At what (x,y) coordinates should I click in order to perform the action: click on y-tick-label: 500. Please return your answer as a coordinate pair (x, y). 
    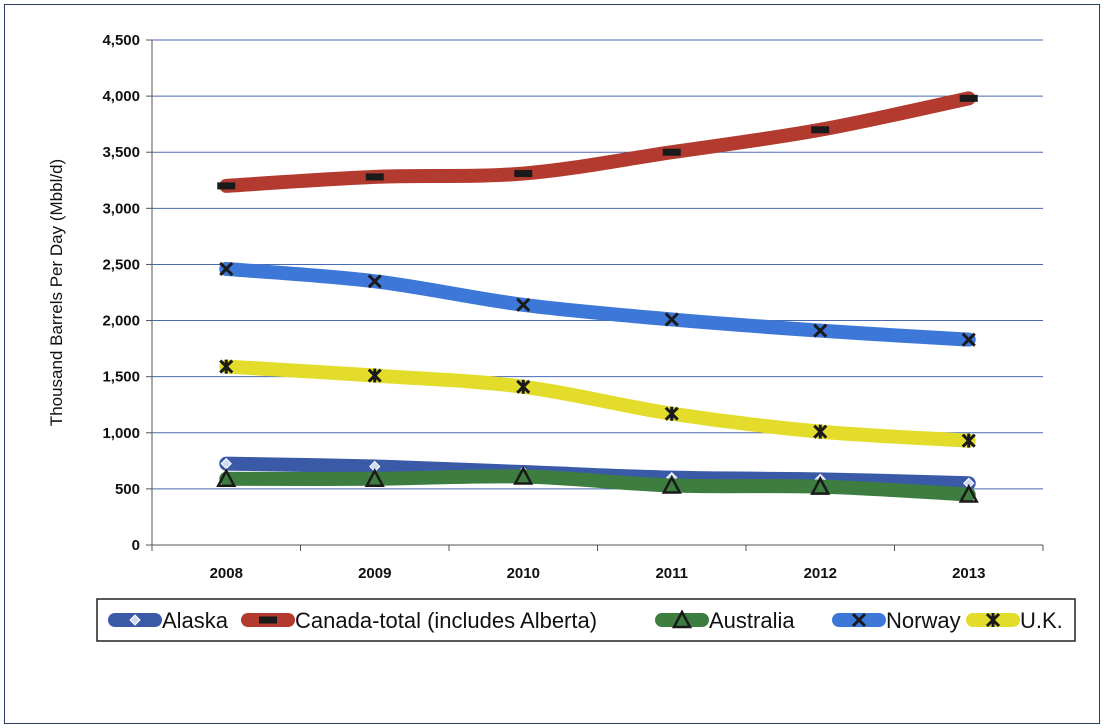
    Looking at the image, I should click on (127, 489).